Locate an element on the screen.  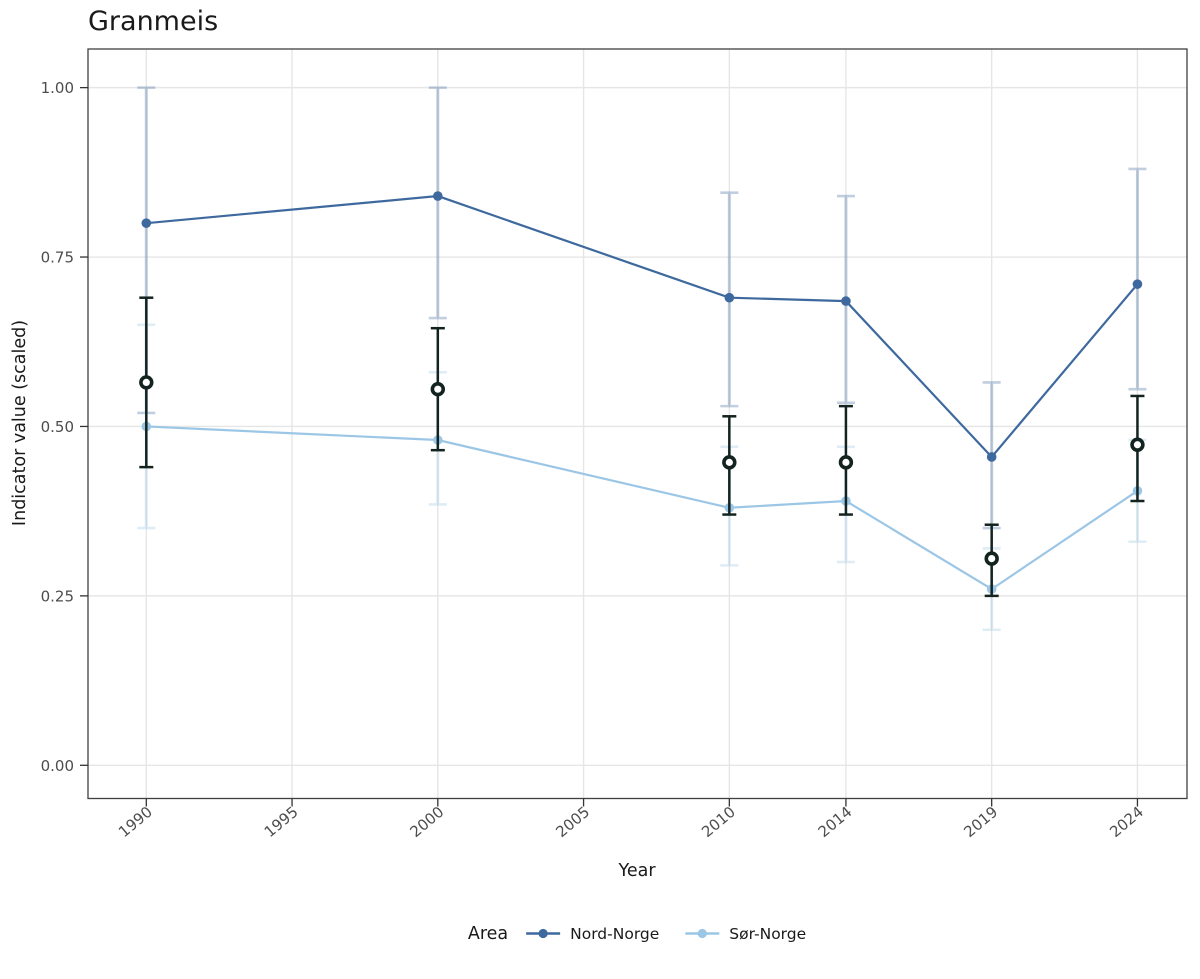
legend-item: Sør-Norge is located at coordinates (745, 934).